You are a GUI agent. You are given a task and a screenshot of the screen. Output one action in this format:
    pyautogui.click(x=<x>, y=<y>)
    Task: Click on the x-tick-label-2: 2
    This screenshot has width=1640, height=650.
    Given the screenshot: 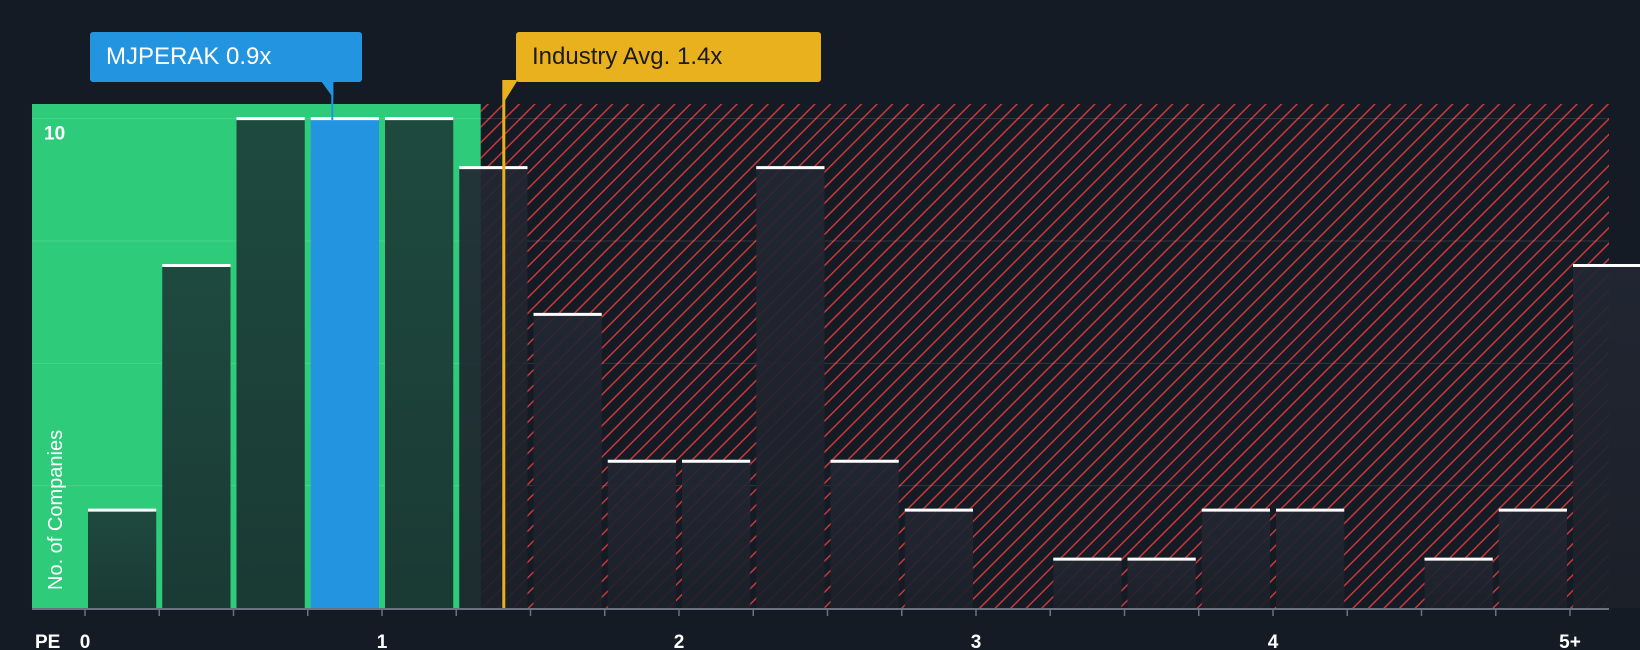 What is the action you would take?
    pyautogui.click(x=679, y=641)
    